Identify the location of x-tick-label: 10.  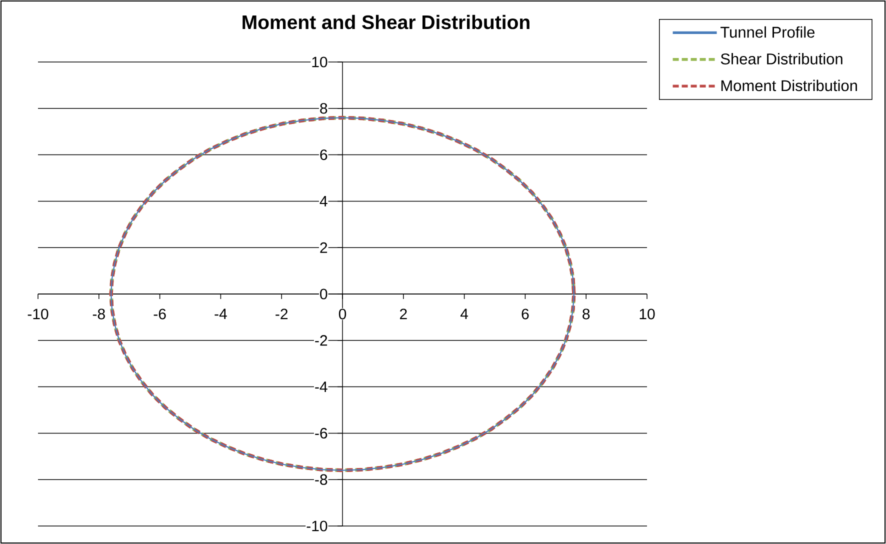
(647, 314).